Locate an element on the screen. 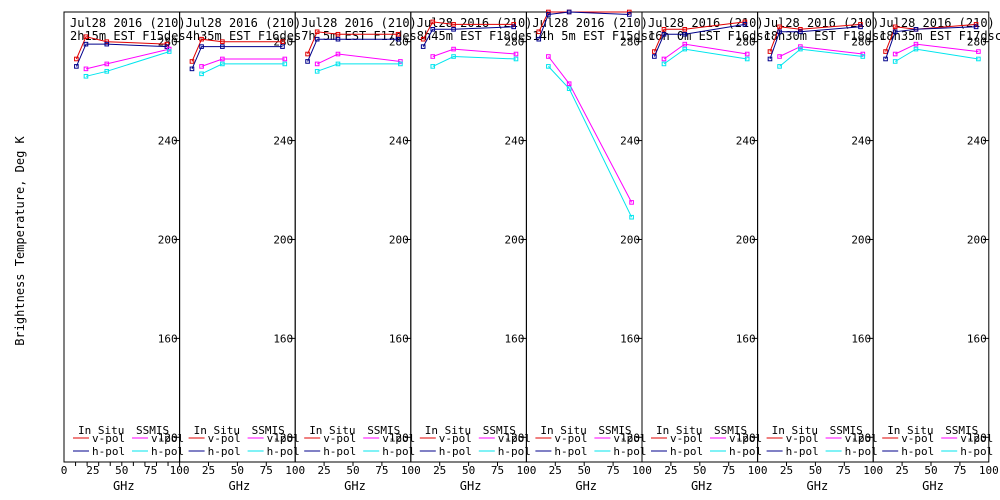 Image resolution: width=1000 pixels, height=500 pixels. series-line-in-situ-h-pol is located at coordinates (699, 40).